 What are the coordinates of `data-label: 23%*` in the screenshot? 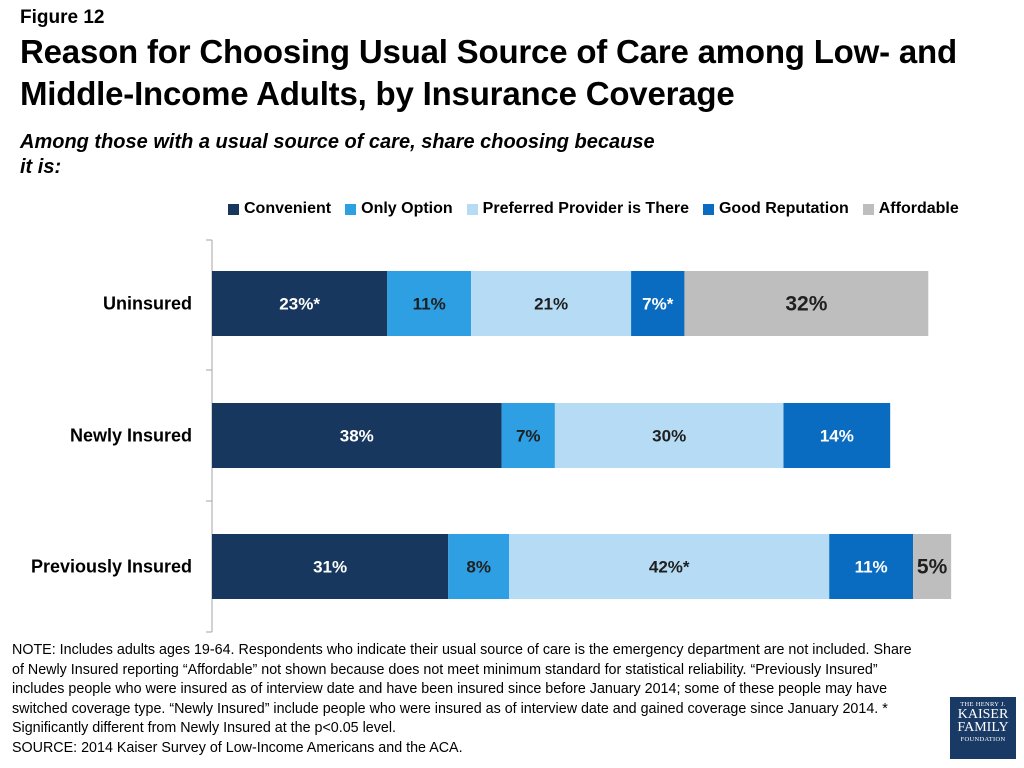 It's located at (299, 304).